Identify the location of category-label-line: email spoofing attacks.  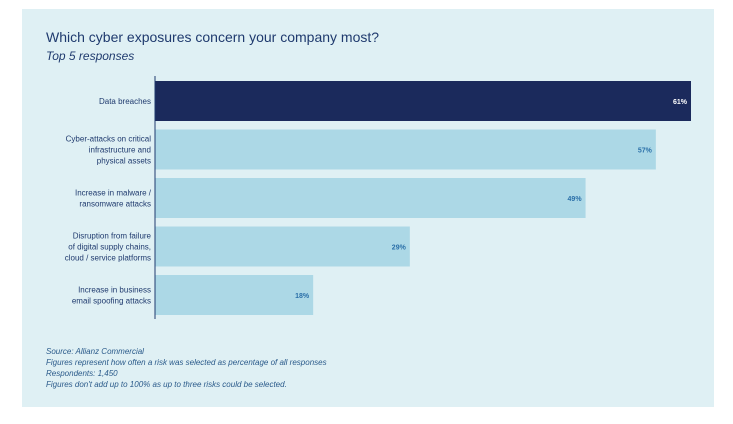
(111, 301).